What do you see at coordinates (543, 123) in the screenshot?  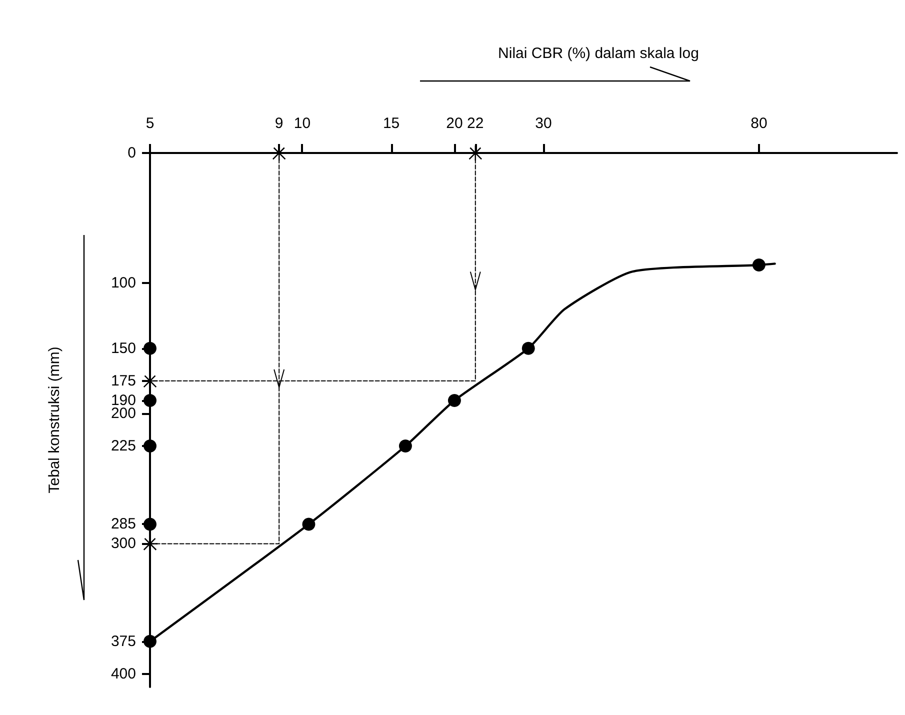 I see `x-tick-label: 30` at bounding box center [543, 123].